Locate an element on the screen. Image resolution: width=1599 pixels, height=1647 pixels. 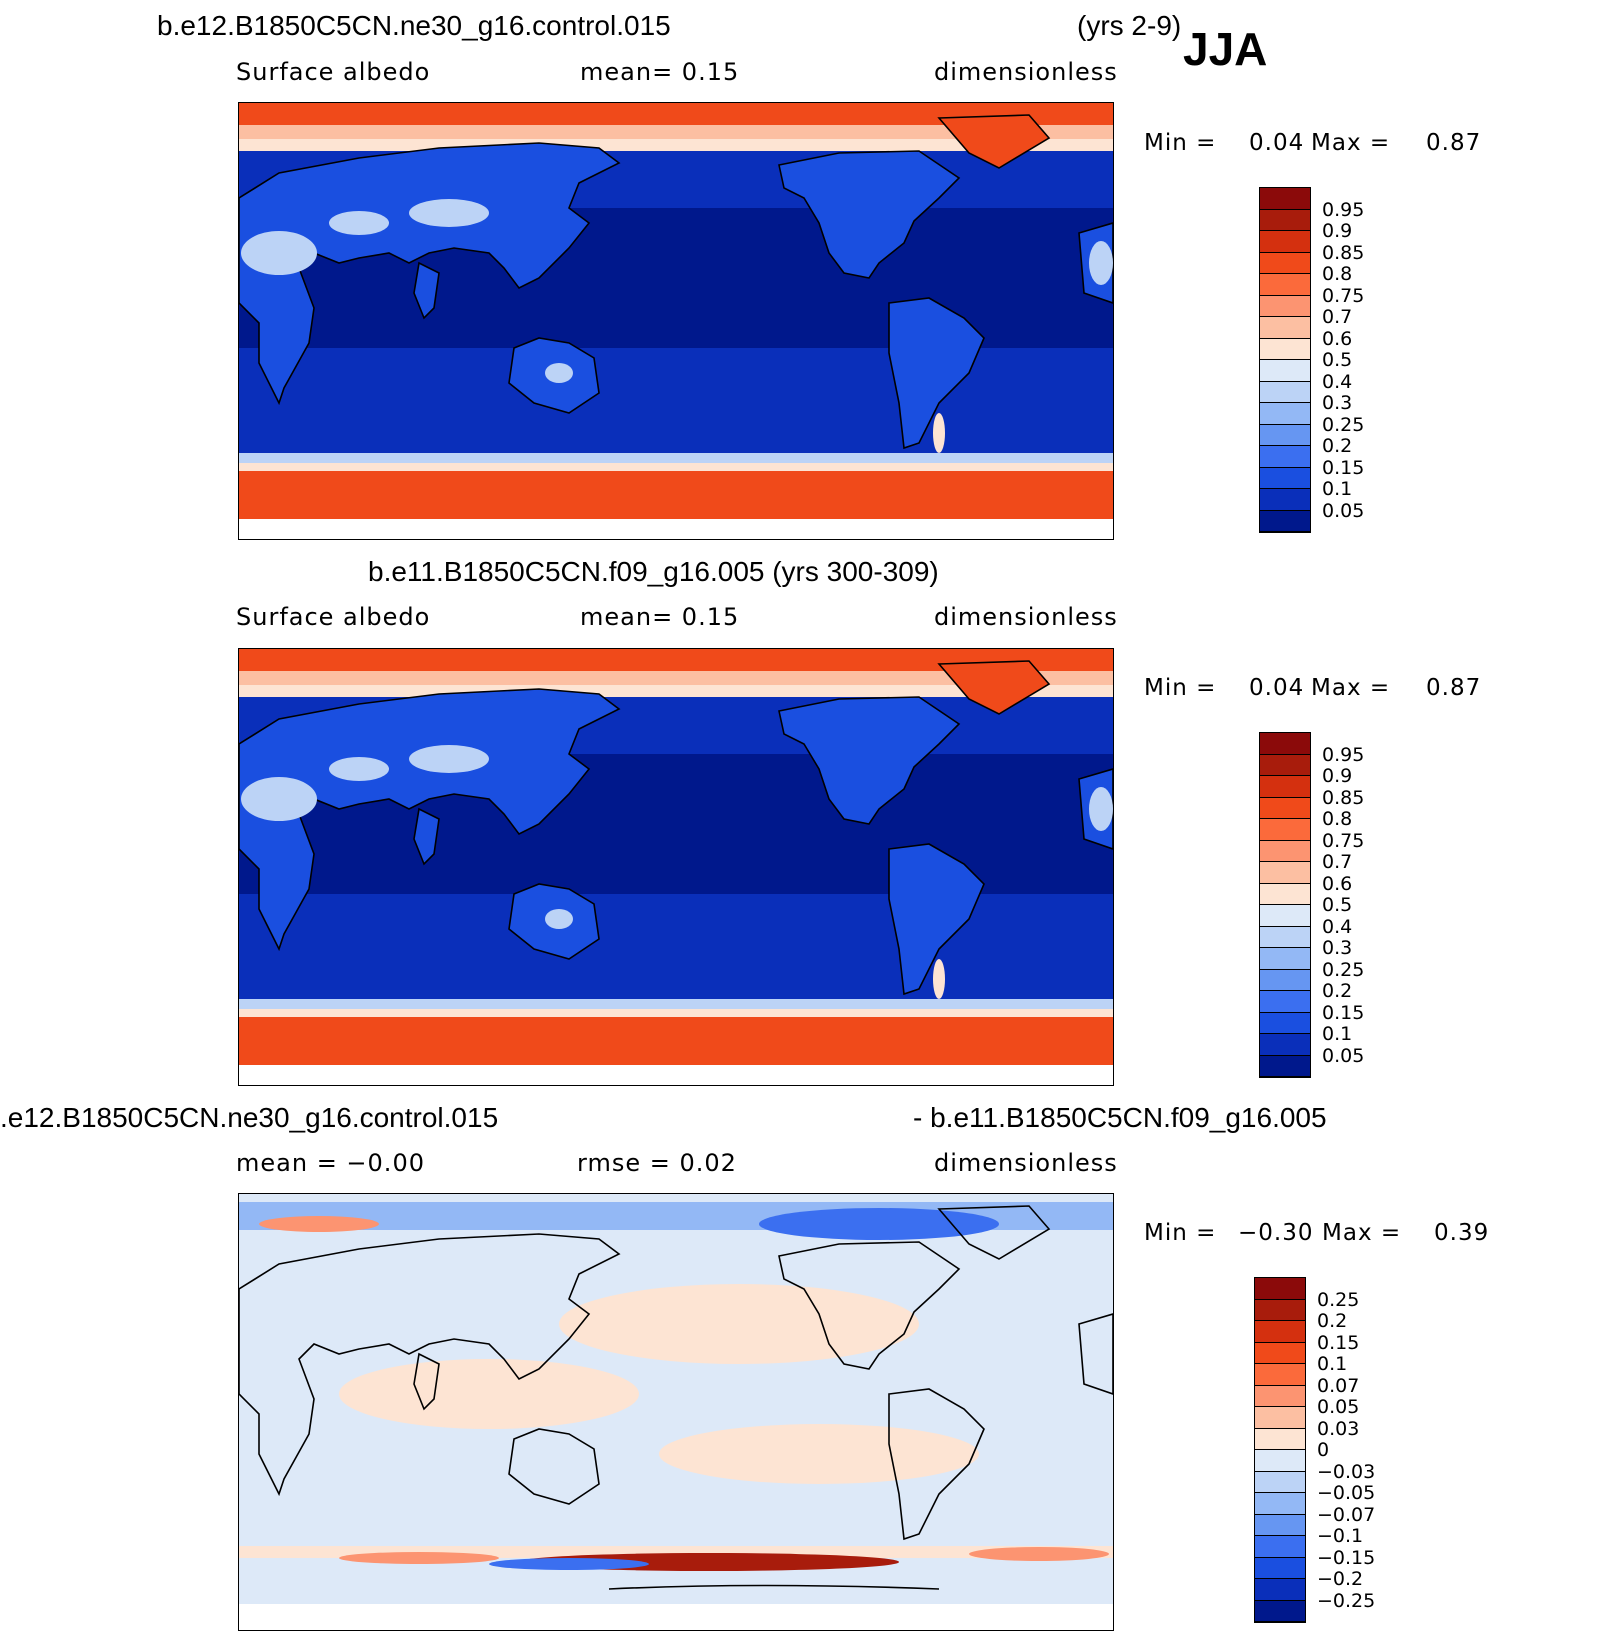
australian-desert is located at coordinates (559, 373).